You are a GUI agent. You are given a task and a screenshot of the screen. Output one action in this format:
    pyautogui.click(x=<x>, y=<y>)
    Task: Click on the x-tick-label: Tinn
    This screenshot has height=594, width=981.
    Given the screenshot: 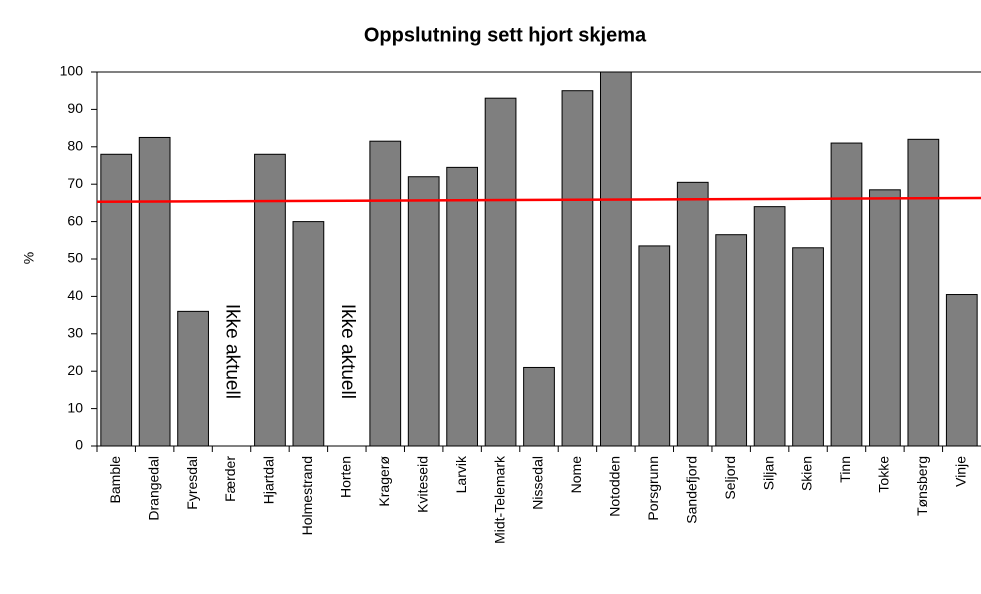 What is the action you would take?
    pyautogui.click(x=845, y=469)
    